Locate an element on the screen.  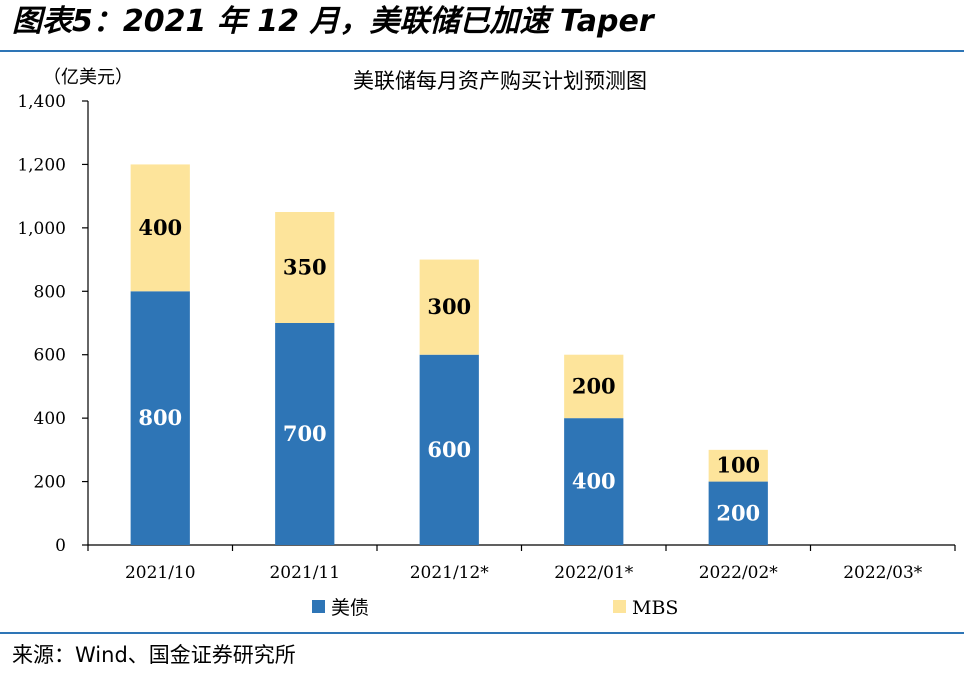
legend: 美债 MBS is located at coordinates (495, 608).